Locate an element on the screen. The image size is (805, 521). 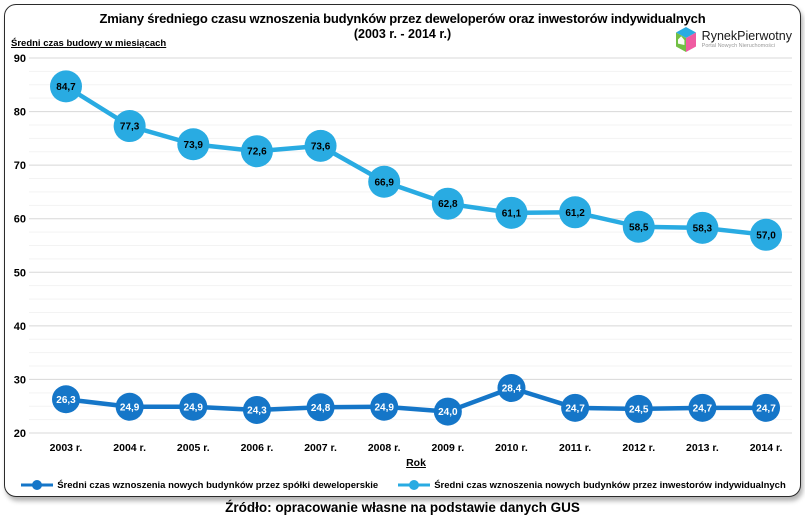
logo-house-shape is located at coordinates (681, 40).